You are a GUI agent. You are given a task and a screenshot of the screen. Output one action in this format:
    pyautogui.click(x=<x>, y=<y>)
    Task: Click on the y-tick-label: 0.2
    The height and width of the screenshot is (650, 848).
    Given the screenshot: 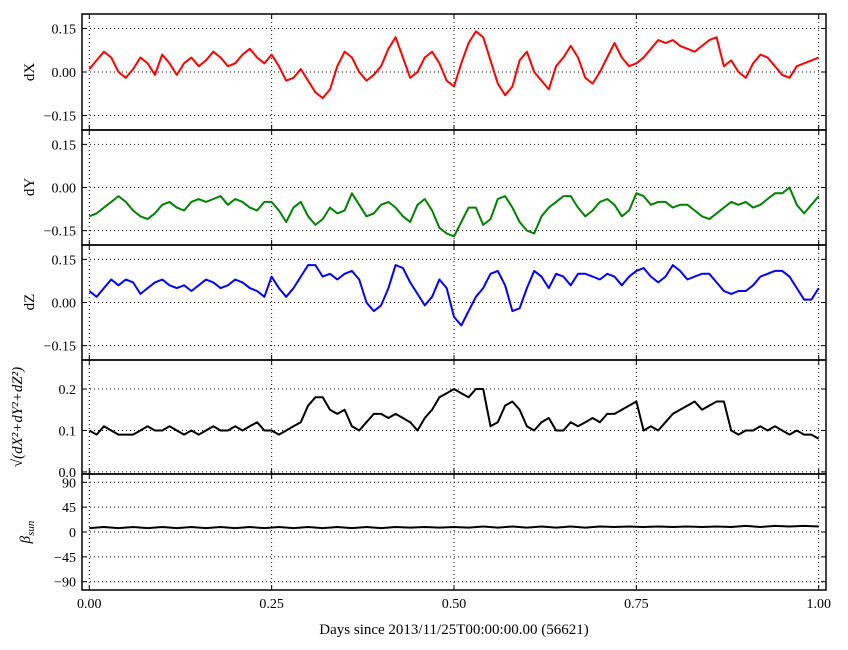 What is the action you would take?
    pyautogui.click(x=68, y=390)
    